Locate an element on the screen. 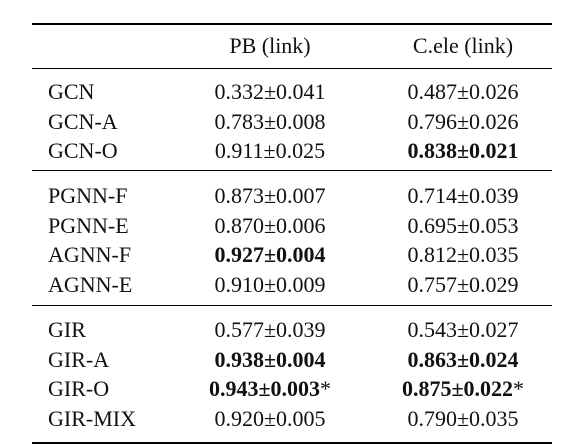 This screenshot has width=562, height=448. top-rule is located at coordinates (292, 24).